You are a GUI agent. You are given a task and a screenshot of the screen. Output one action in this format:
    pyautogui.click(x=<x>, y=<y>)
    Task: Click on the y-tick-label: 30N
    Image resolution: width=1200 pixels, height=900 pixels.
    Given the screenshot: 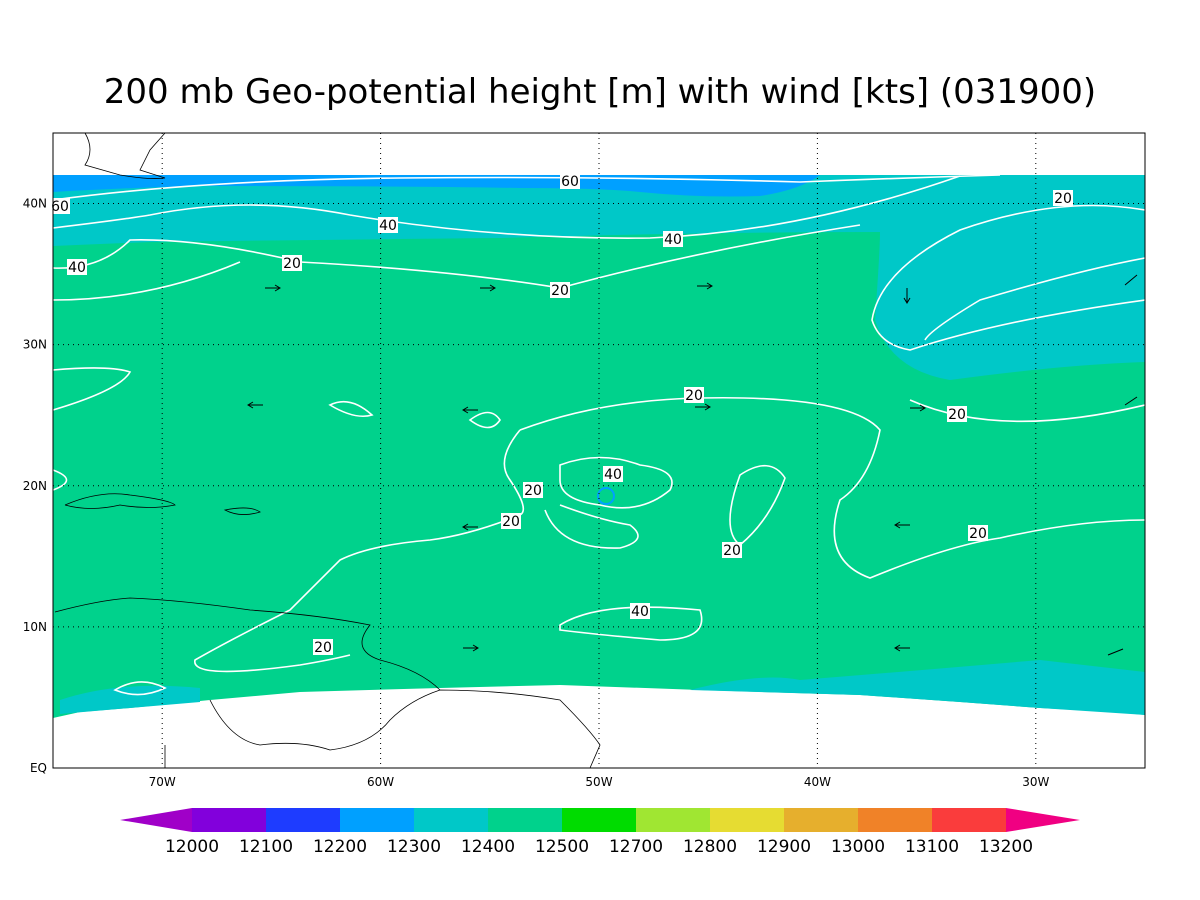 What is the action you would take?
    pyautogui.click(x=35, y=345)
    